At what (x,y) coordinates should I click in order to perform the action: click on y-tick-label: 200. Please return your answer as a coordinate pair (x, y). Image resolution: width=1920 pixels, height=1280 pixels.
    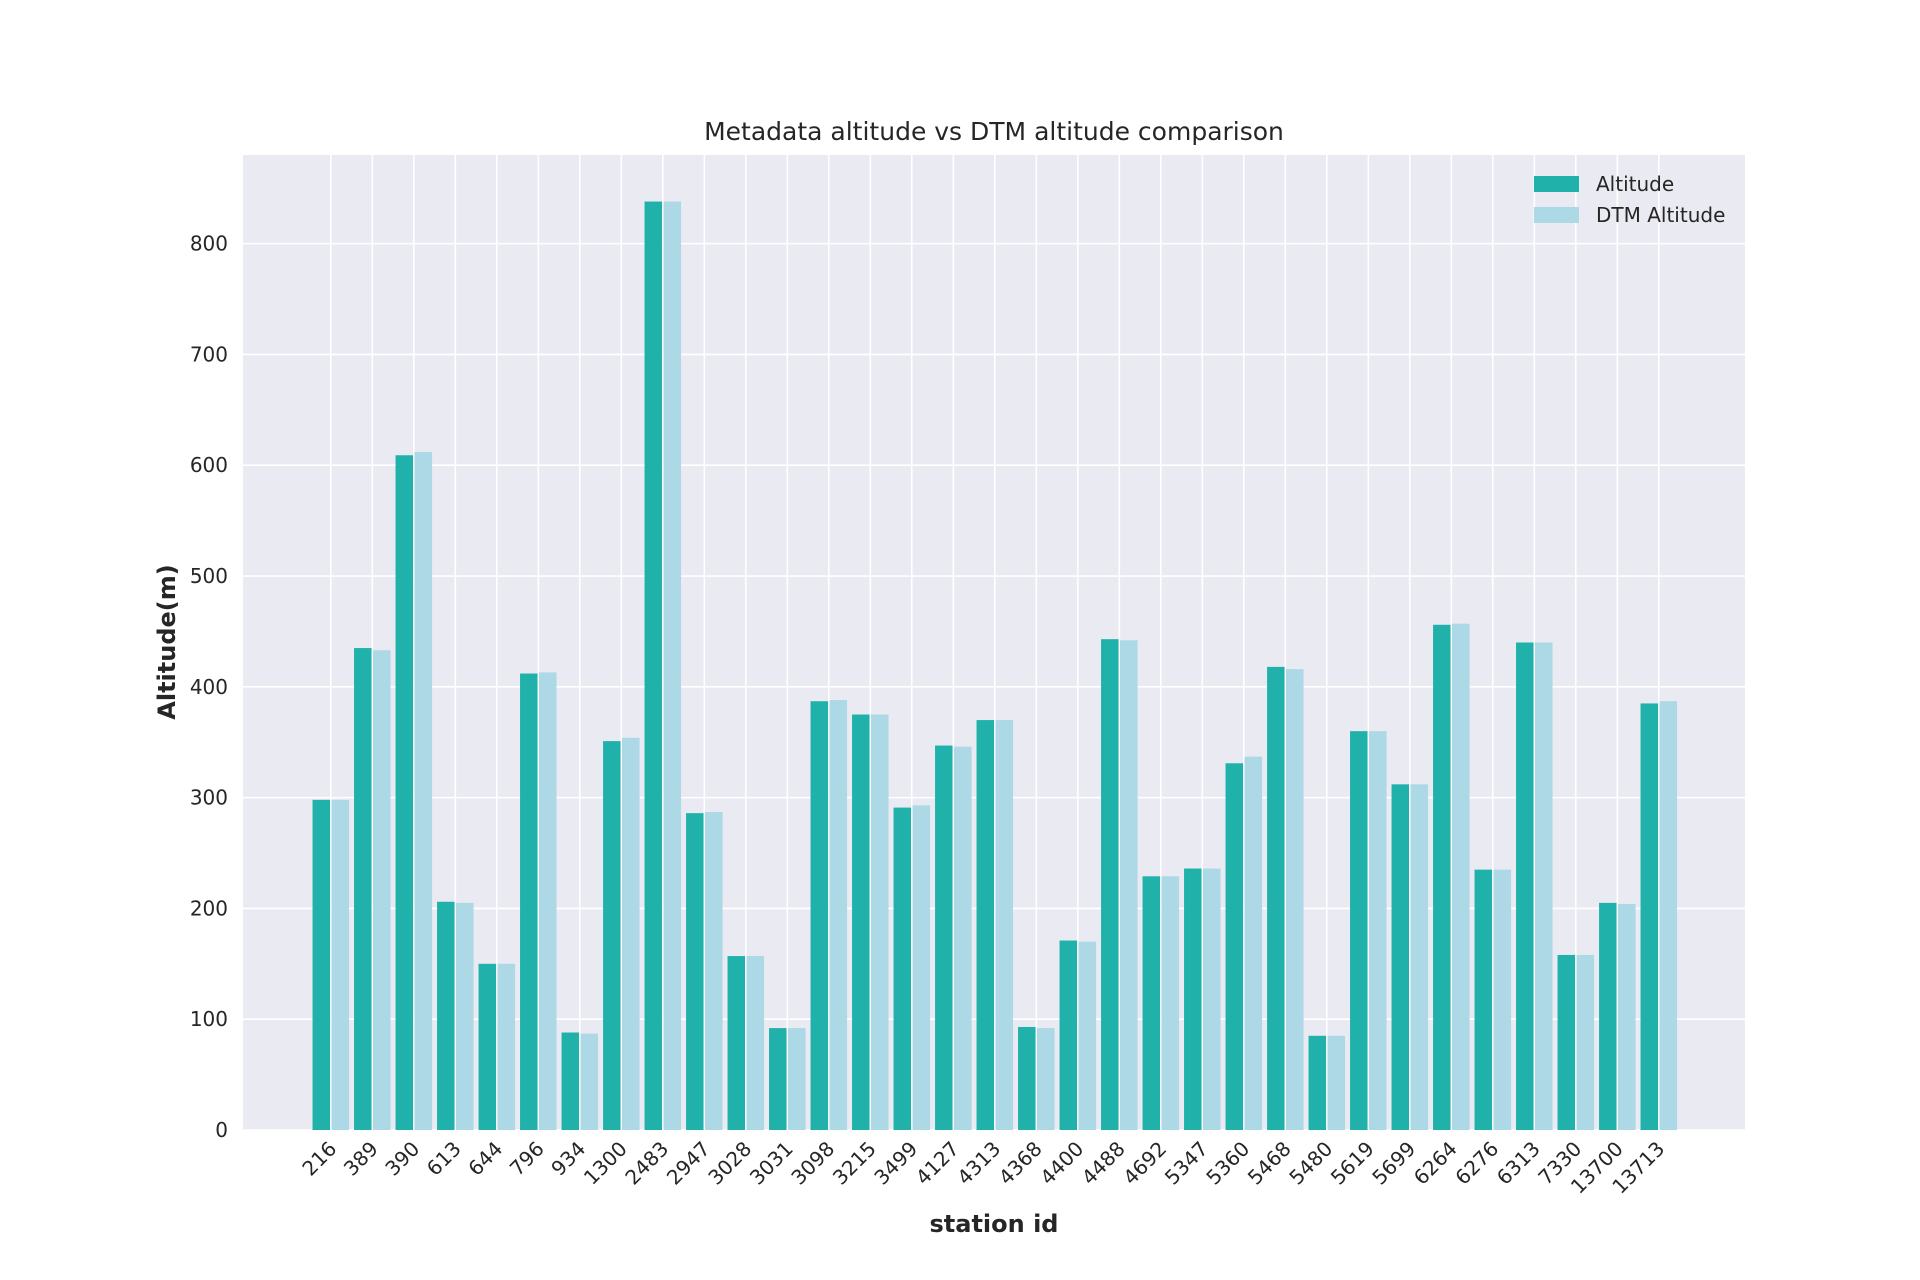
    Looking at the image, I should click on (209, 908).